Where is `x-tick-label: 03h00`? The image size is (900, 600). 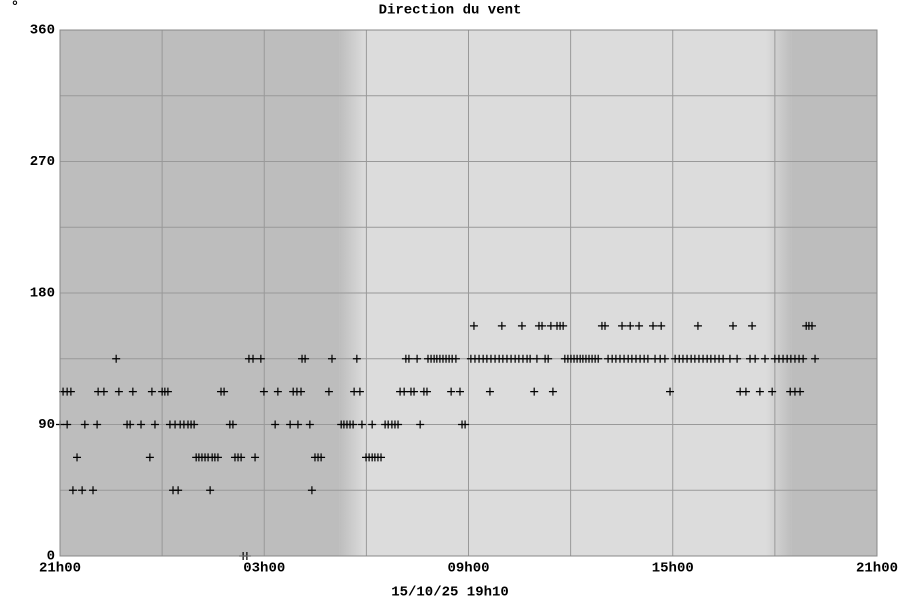
x-tick-label: 03h00 is located at coordinates (264, 569).